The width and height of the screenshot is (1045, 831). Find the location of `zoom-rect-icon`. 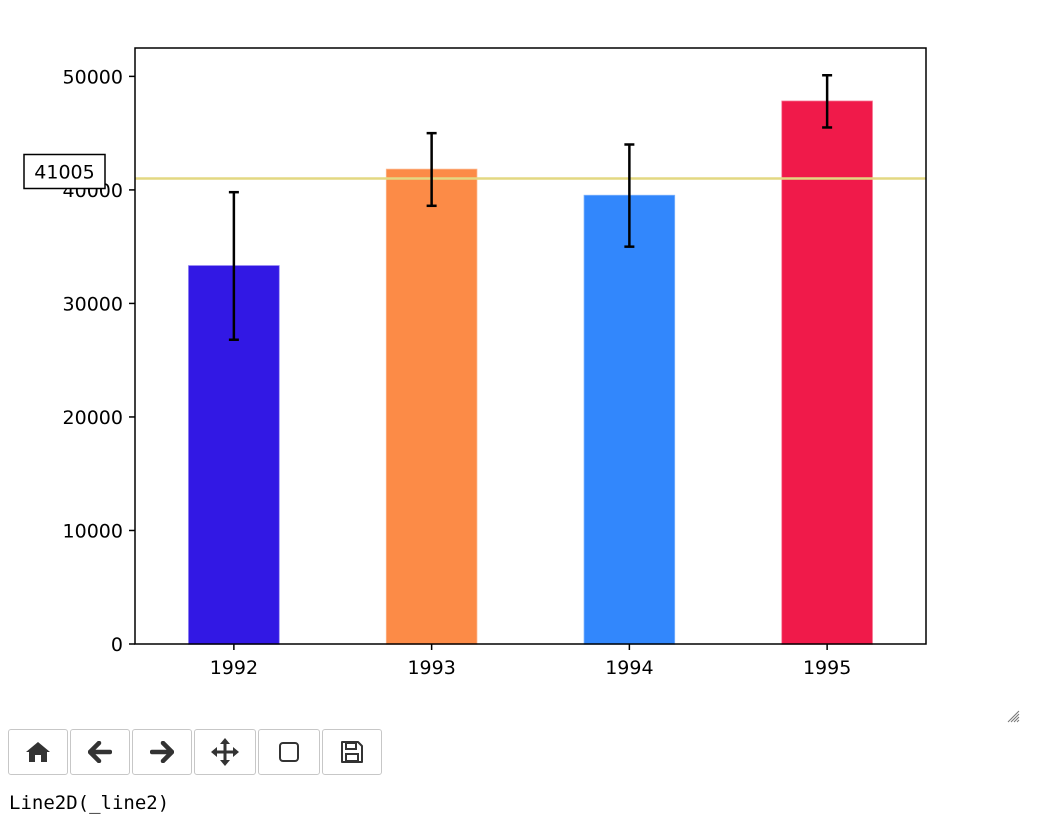

zoom-rect-icon is located at coordinates (289, 752).